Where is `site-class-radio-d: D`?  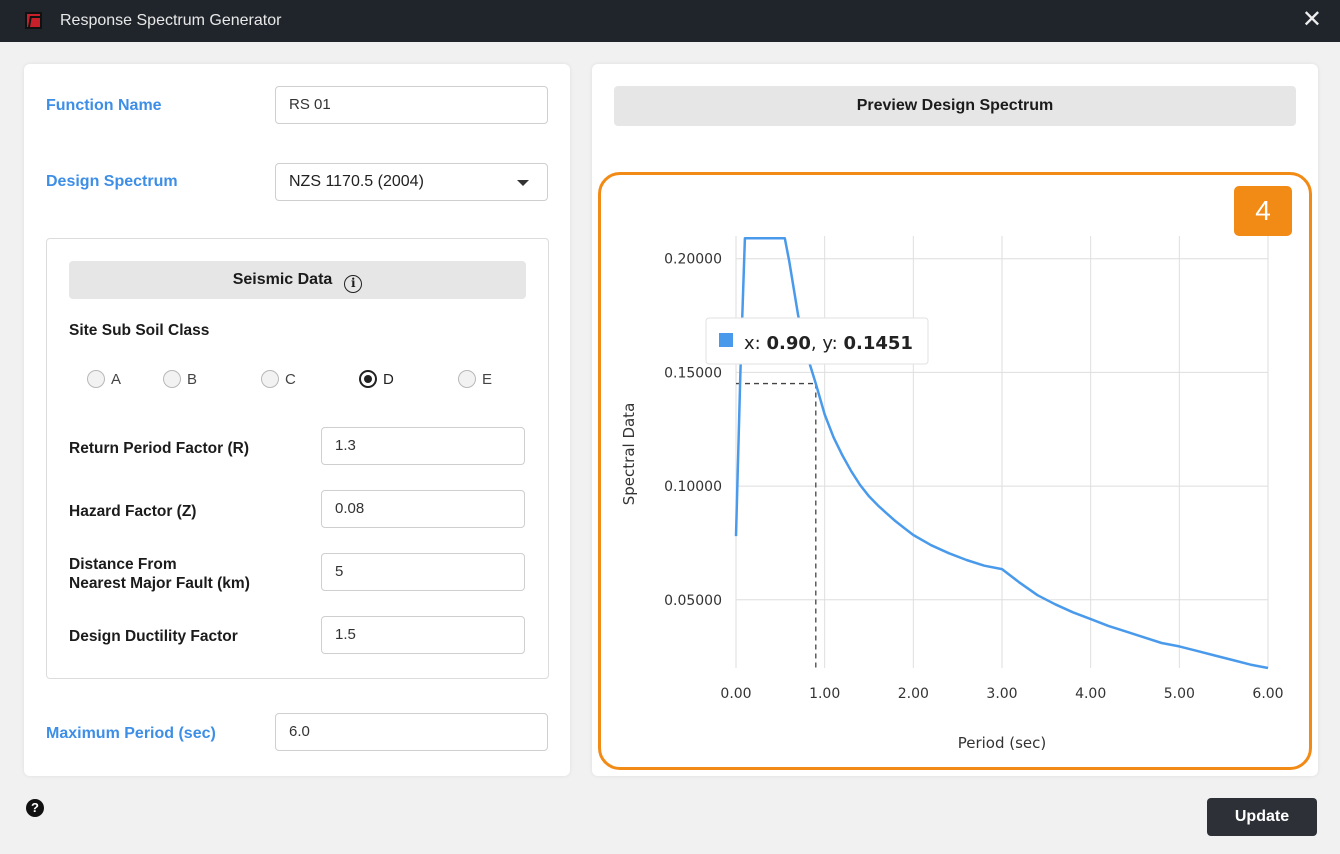
site-class-radio-d: D is located at coordinates (376, 379).